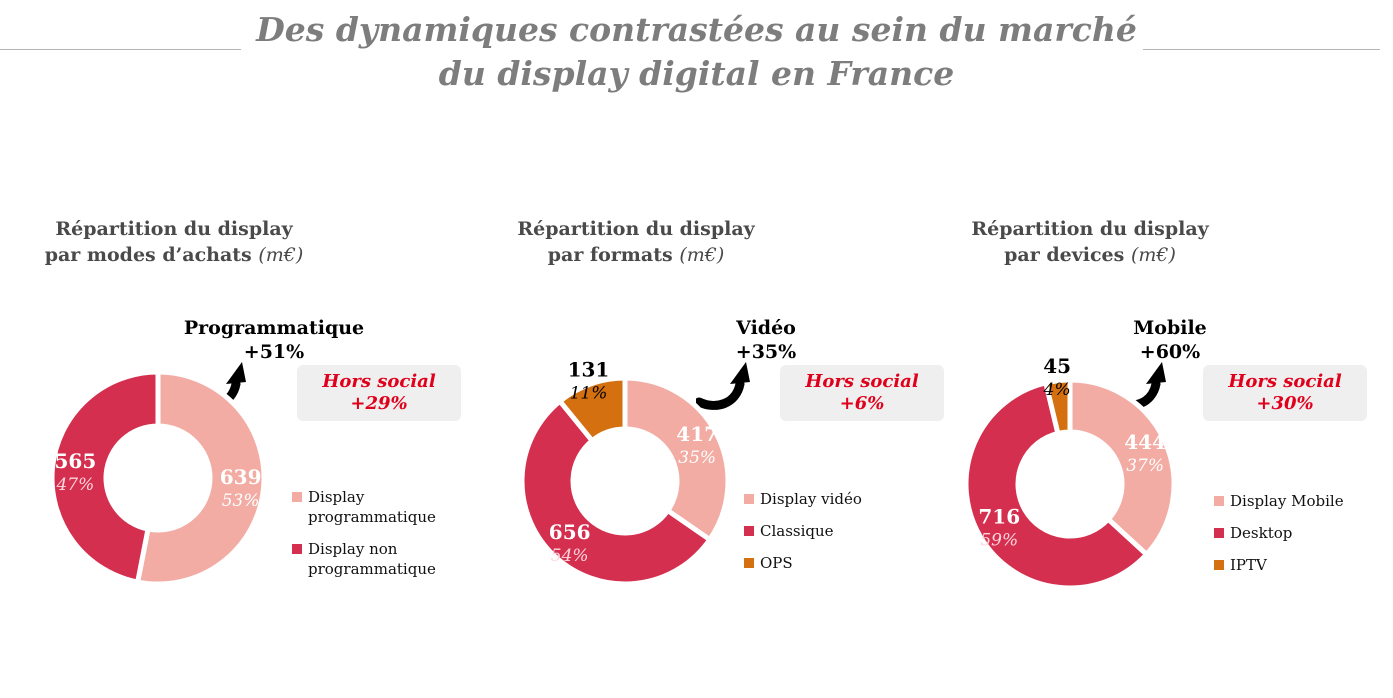  I want to click on highlight-label: Mobile, so click(1170, 328).